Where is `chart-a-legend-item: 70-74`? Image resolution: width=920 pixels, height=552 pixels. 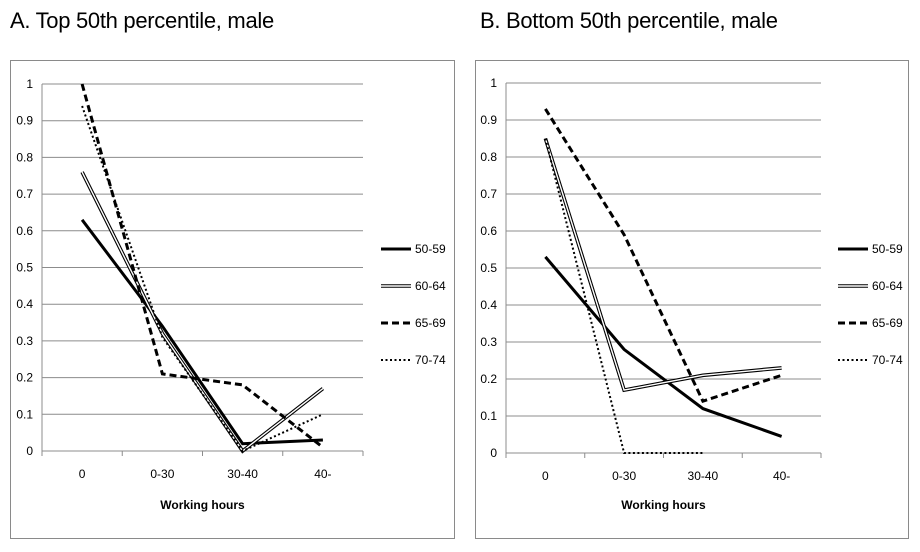
chart-a-legend-item: 70-74 is located at coordinates (413, 360).